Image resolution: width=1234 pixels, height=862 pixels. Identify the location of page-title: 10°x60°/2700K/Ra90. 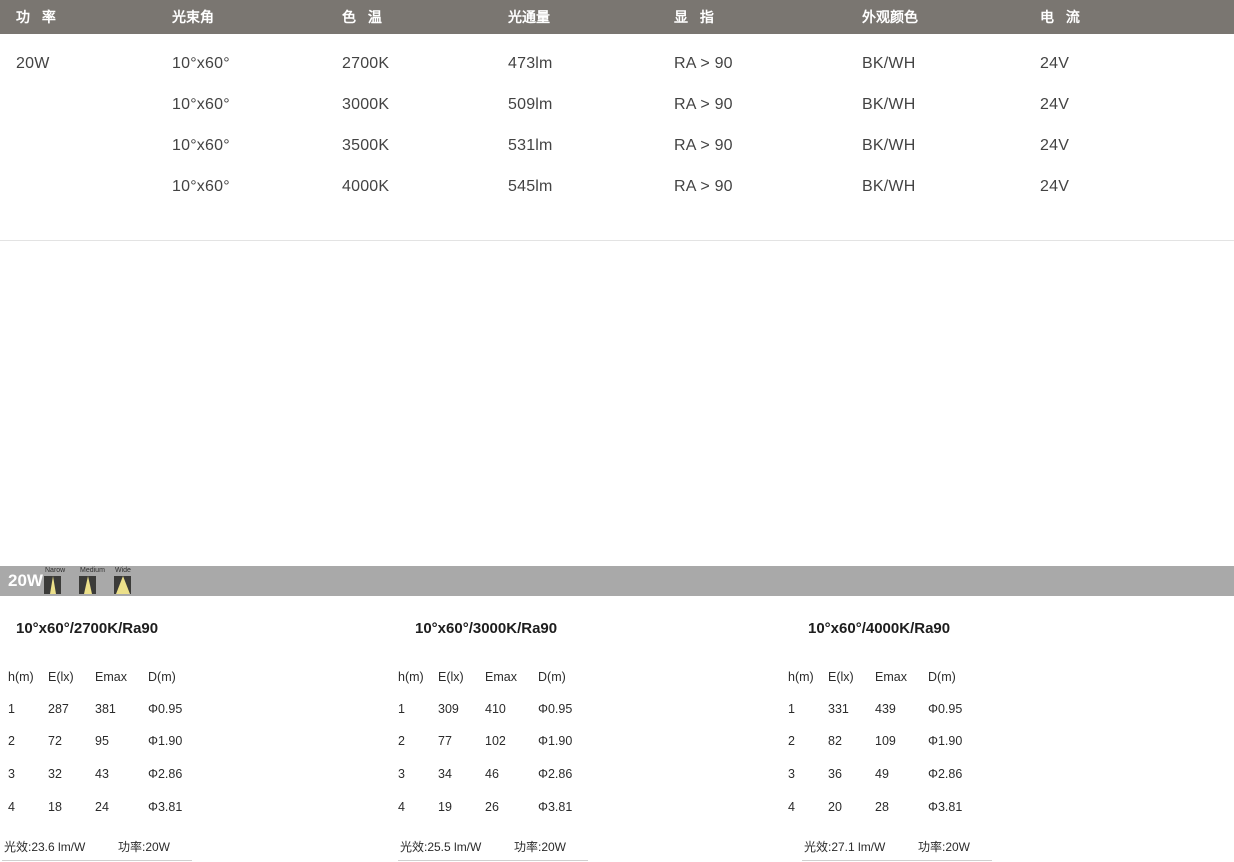
(87, 628).